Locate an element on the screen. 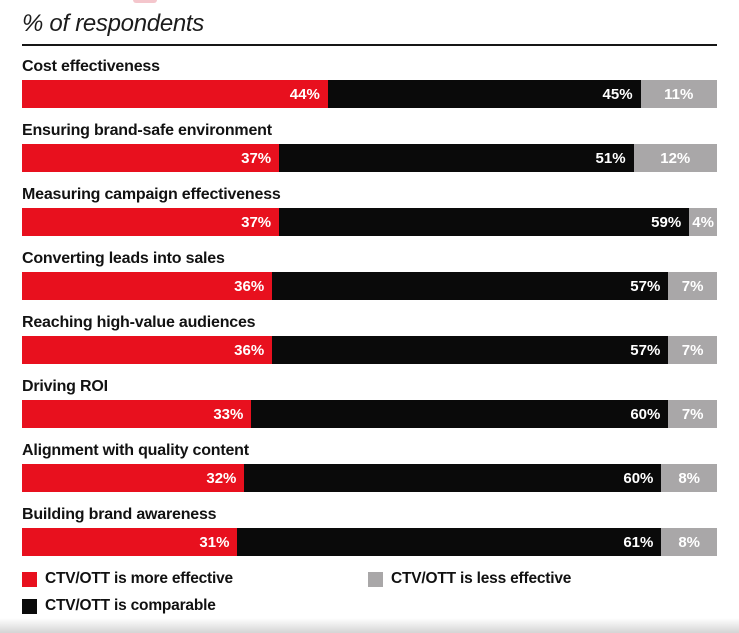  bar-value-label: 51% is located at coordinates (610, 158).